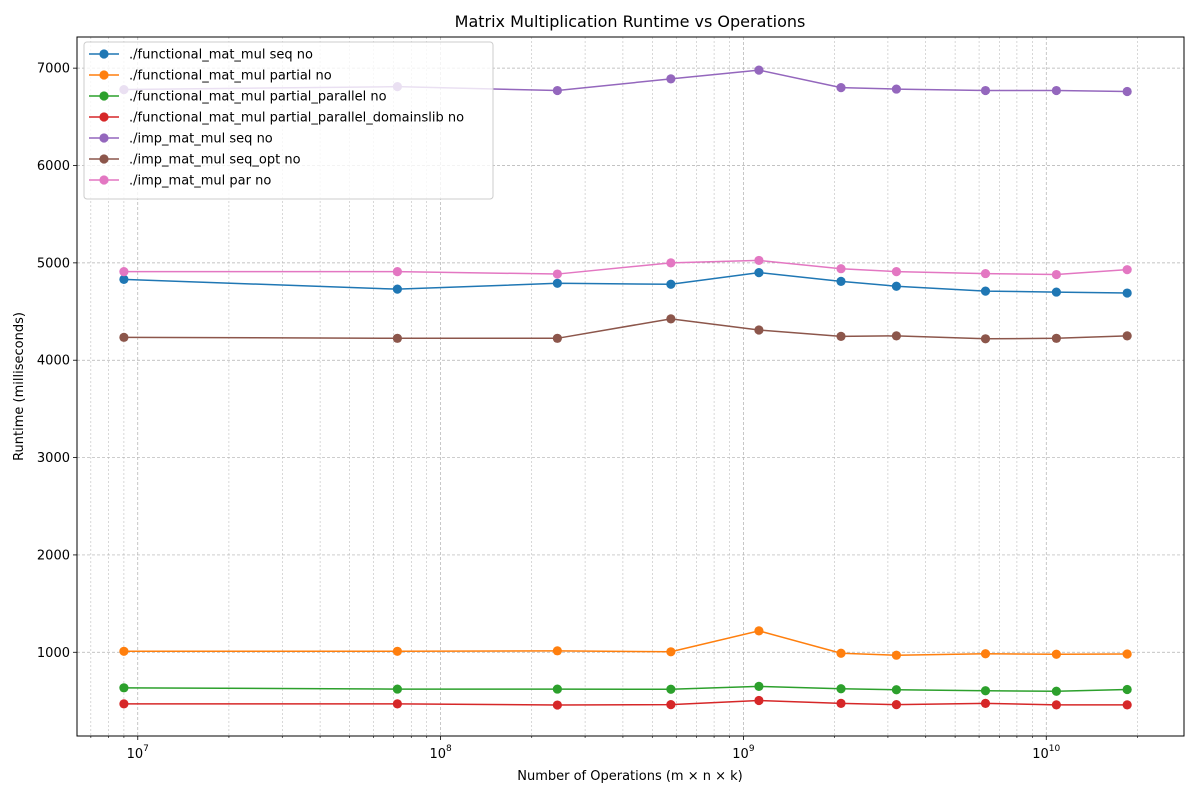  Describe the element at coordinates (449, 749) in the screenshot. I see `x-tick-label-exponent: 8` at that location.